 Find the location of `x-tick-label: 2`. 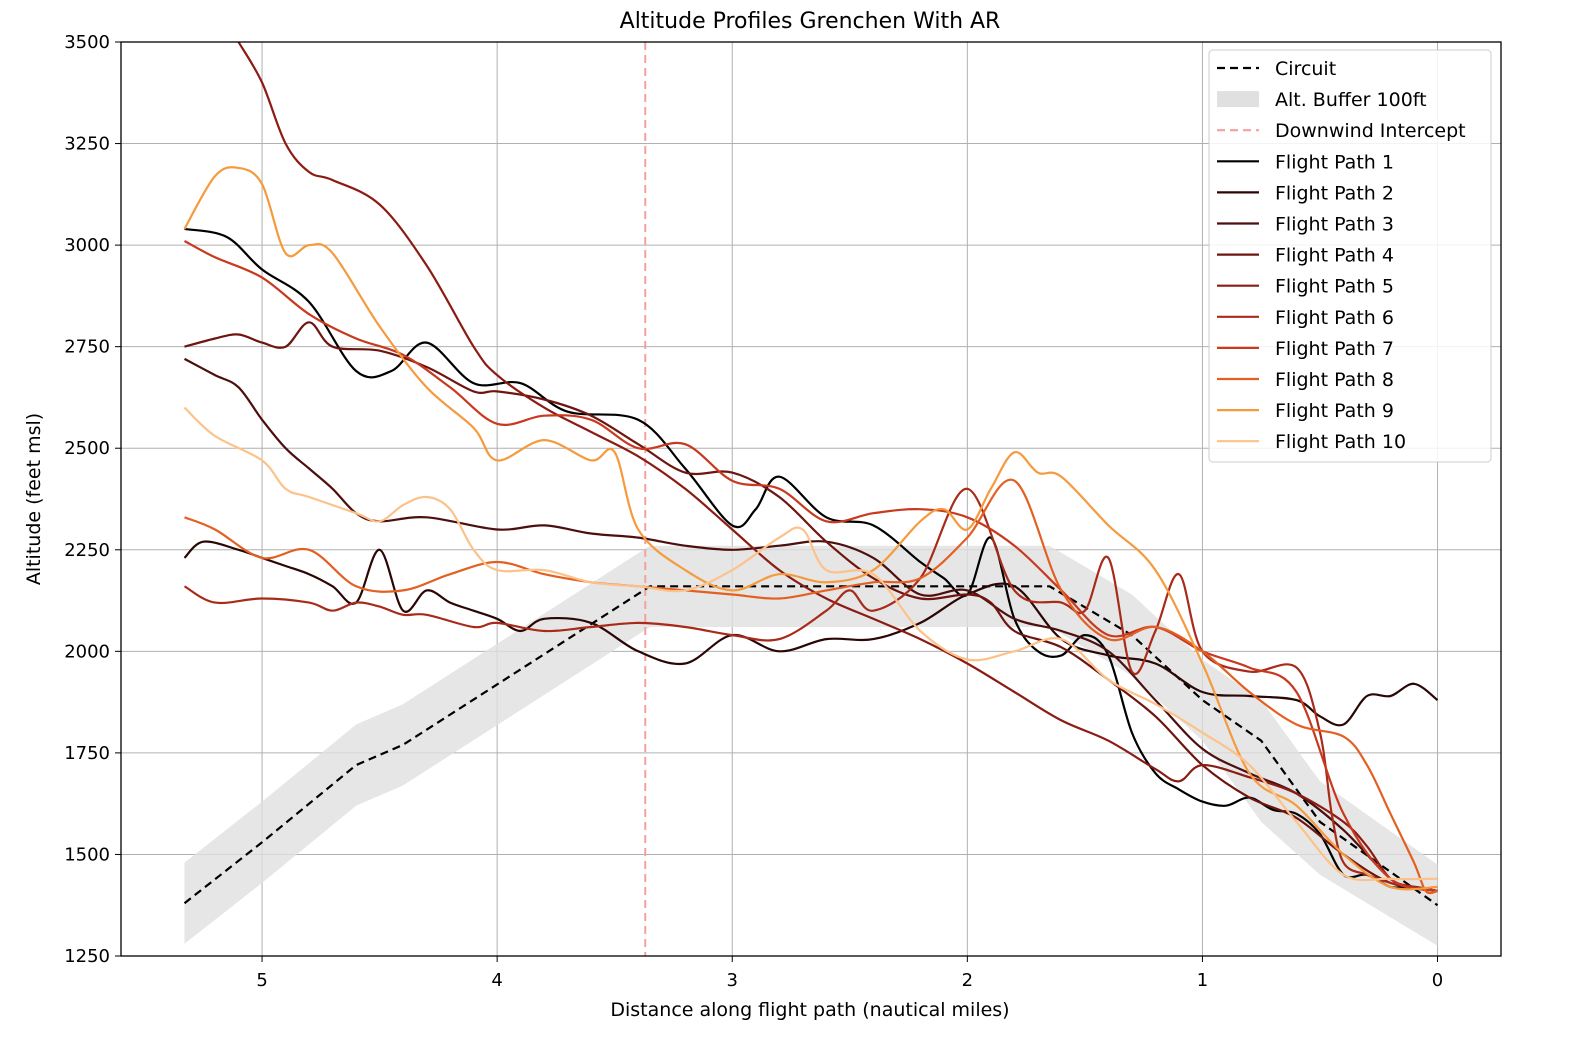

x-tick-label: 2 is located at coordinates (967, 980).